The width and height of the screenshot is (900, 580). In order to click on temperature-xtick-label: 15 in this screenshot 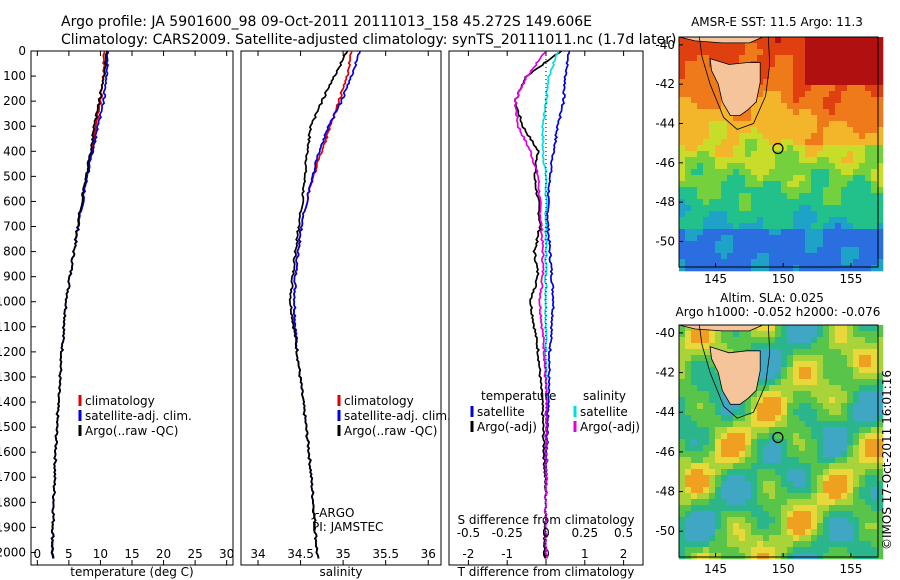, I will do `click(131, 554)`.